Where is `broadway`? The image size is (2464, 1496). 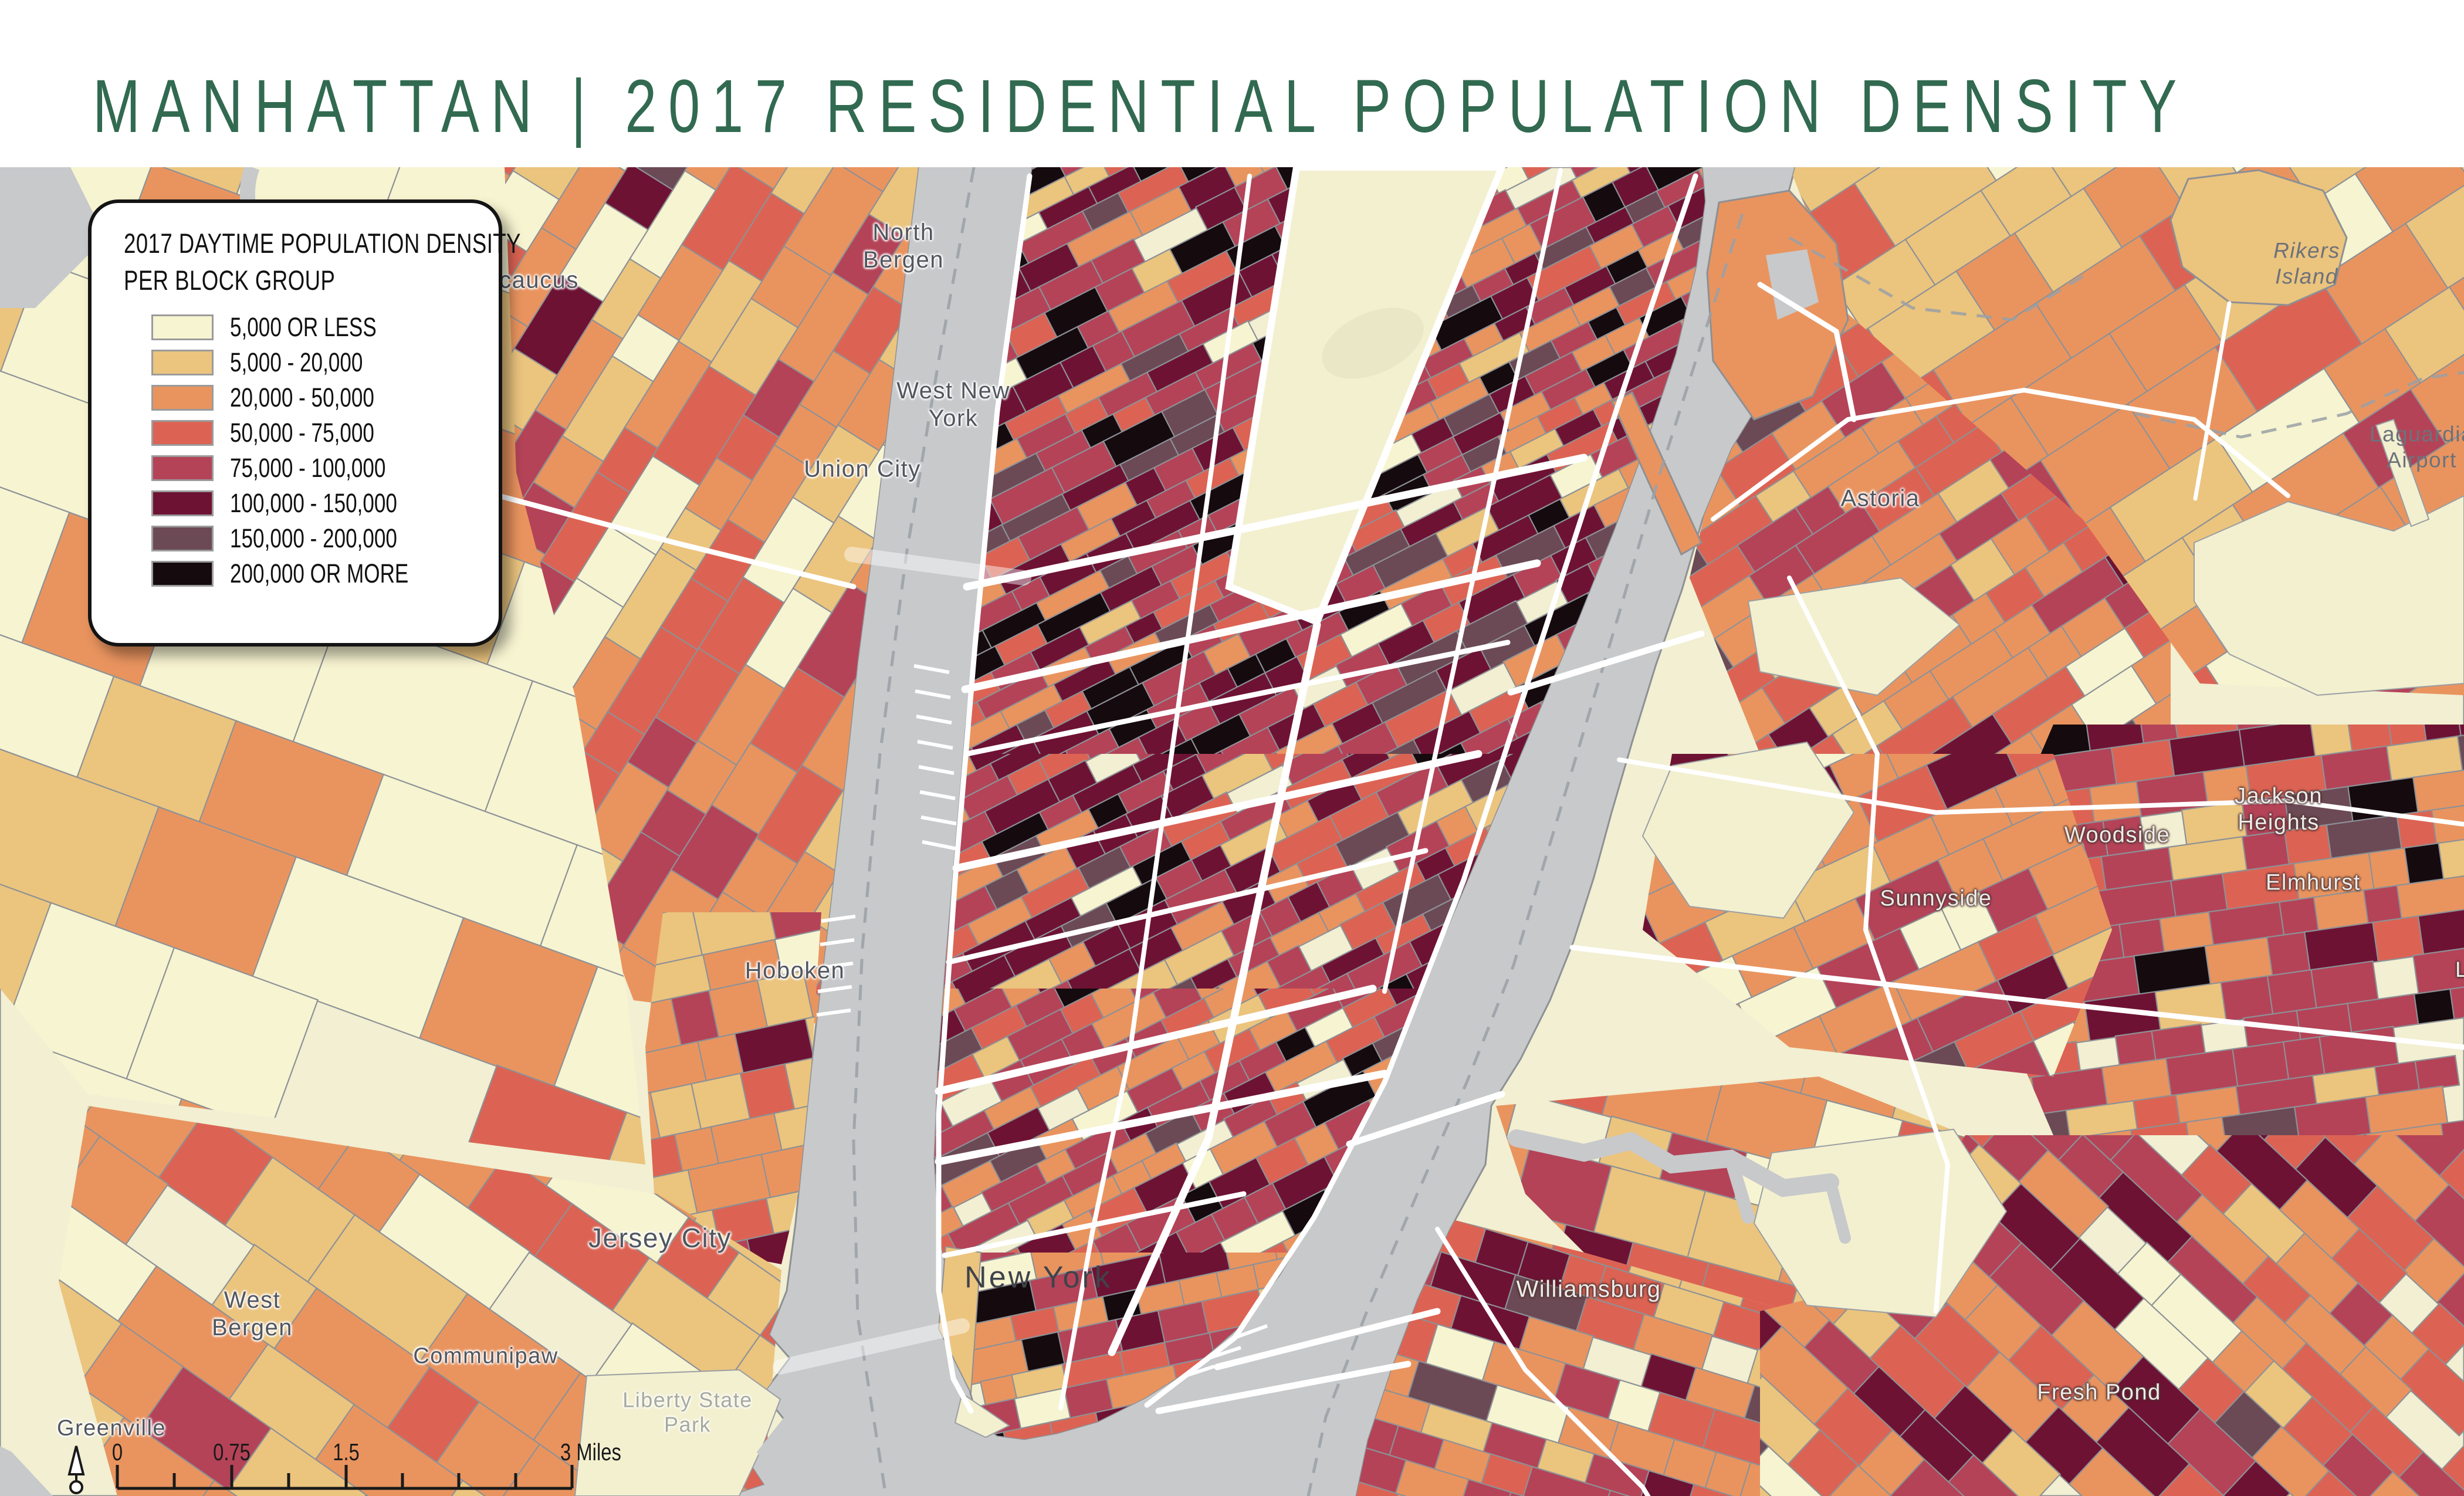 broadway is located at coordinates (1155, 792).